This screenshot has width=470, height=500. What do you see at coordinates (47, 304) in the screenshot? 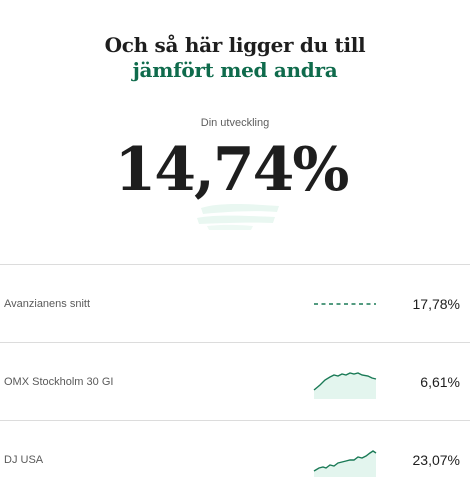
I see `comparison-name: Avanzianens snitt` at bounding box center [47, 304].